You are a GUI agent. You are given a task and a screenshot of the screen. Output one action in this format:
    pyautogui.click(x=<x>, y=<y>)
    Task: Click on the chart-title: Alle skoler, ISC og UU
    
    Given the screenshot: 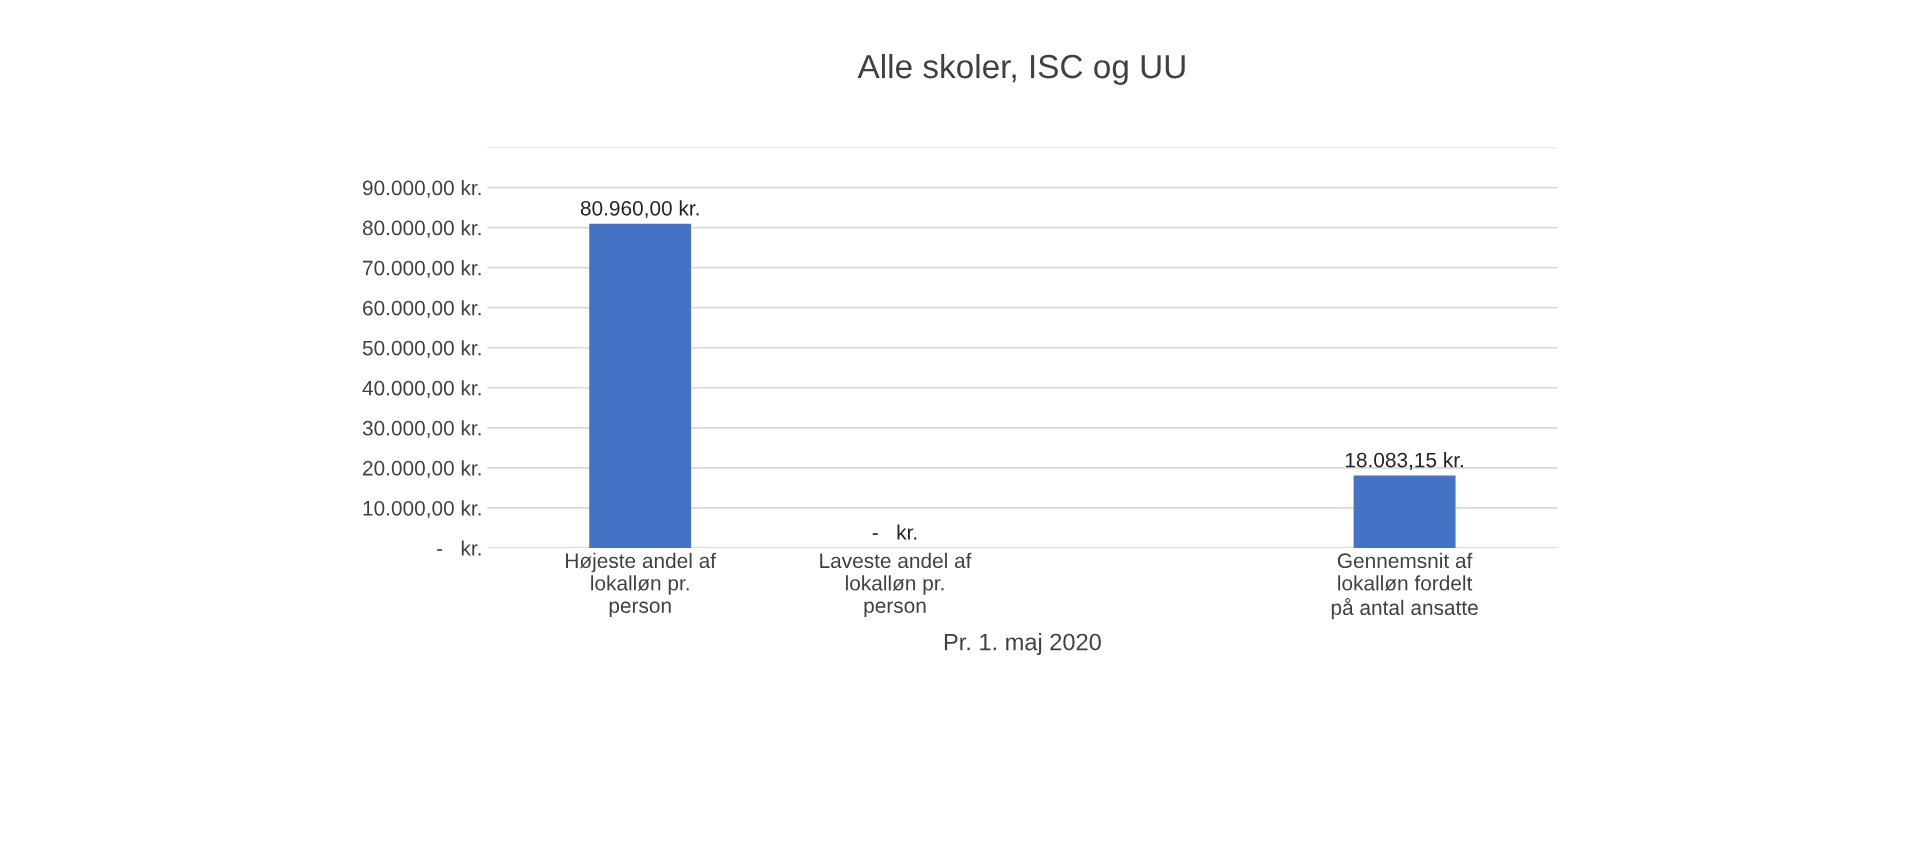 What is the action you would take?
    pyautogui.click(x=1021, y=69)
    